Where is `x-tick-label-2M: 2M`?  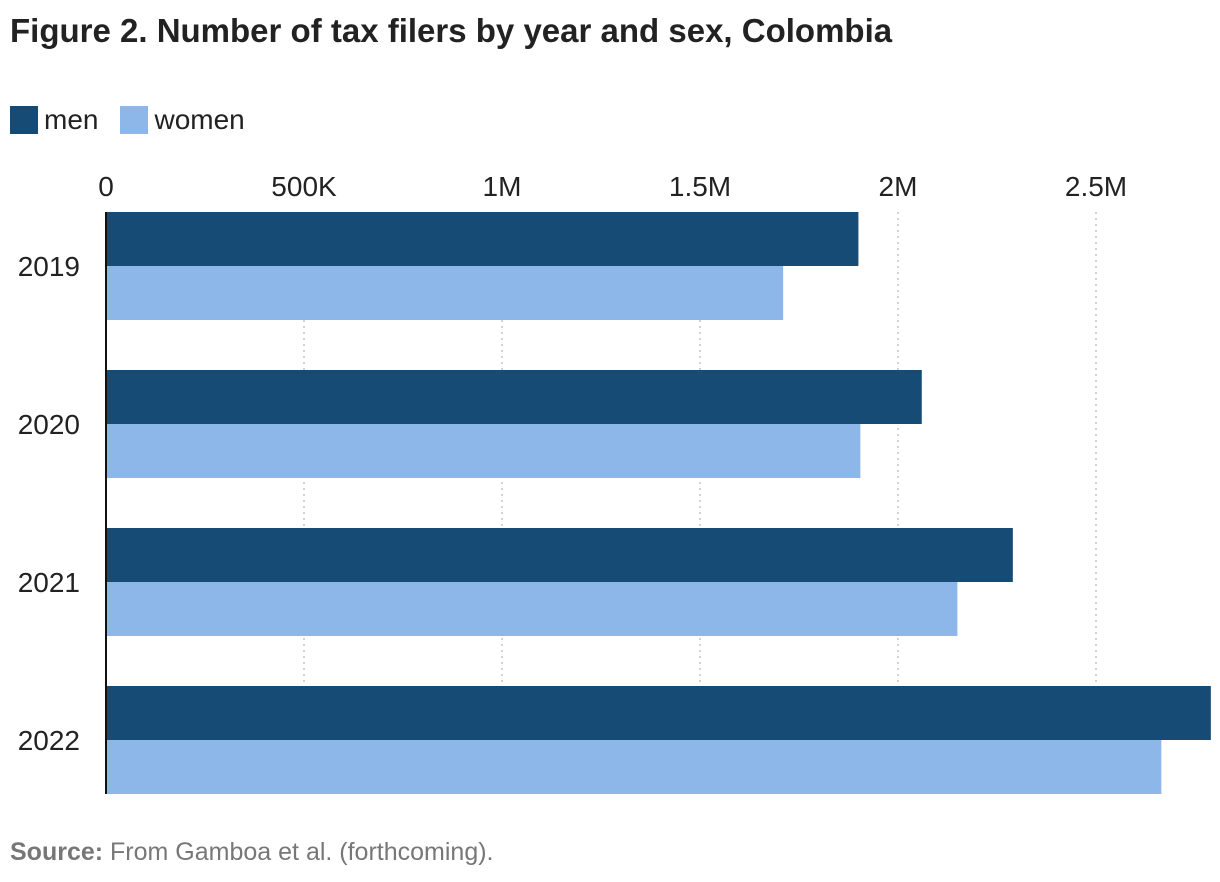 x-tick-label-2M: 2M is located at coordinates (898, 186).